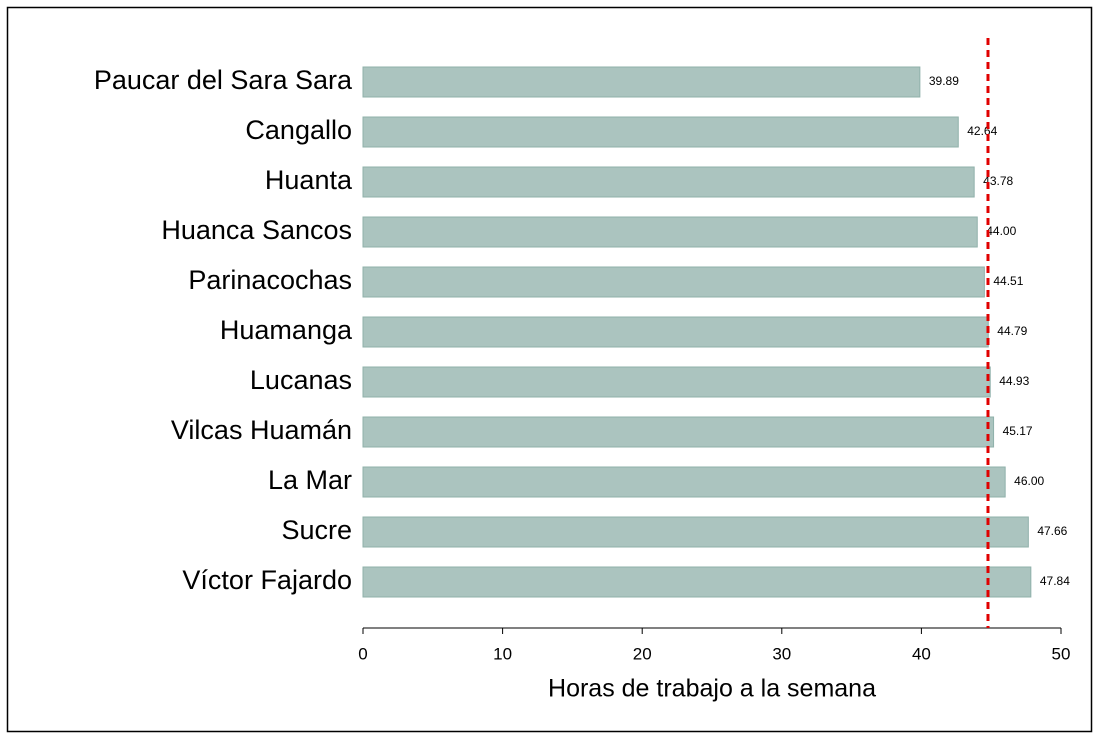 Image resolution: width=1099 pixels, height=738 pixels. Describe the element at coordinates (310, 480) in the screenshot. I see `y-tick-label: La Mar` at that location.